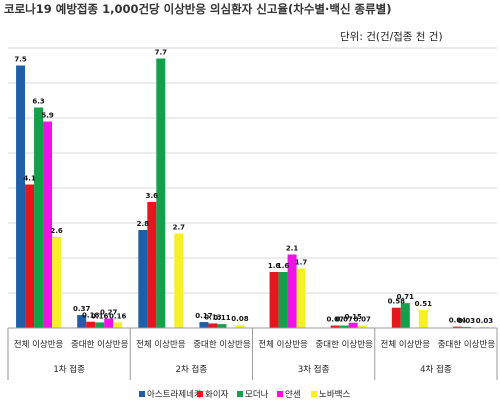 This screenshot has height=410, width=500. I want to click on data-label: 5.9, so click(47, 116).